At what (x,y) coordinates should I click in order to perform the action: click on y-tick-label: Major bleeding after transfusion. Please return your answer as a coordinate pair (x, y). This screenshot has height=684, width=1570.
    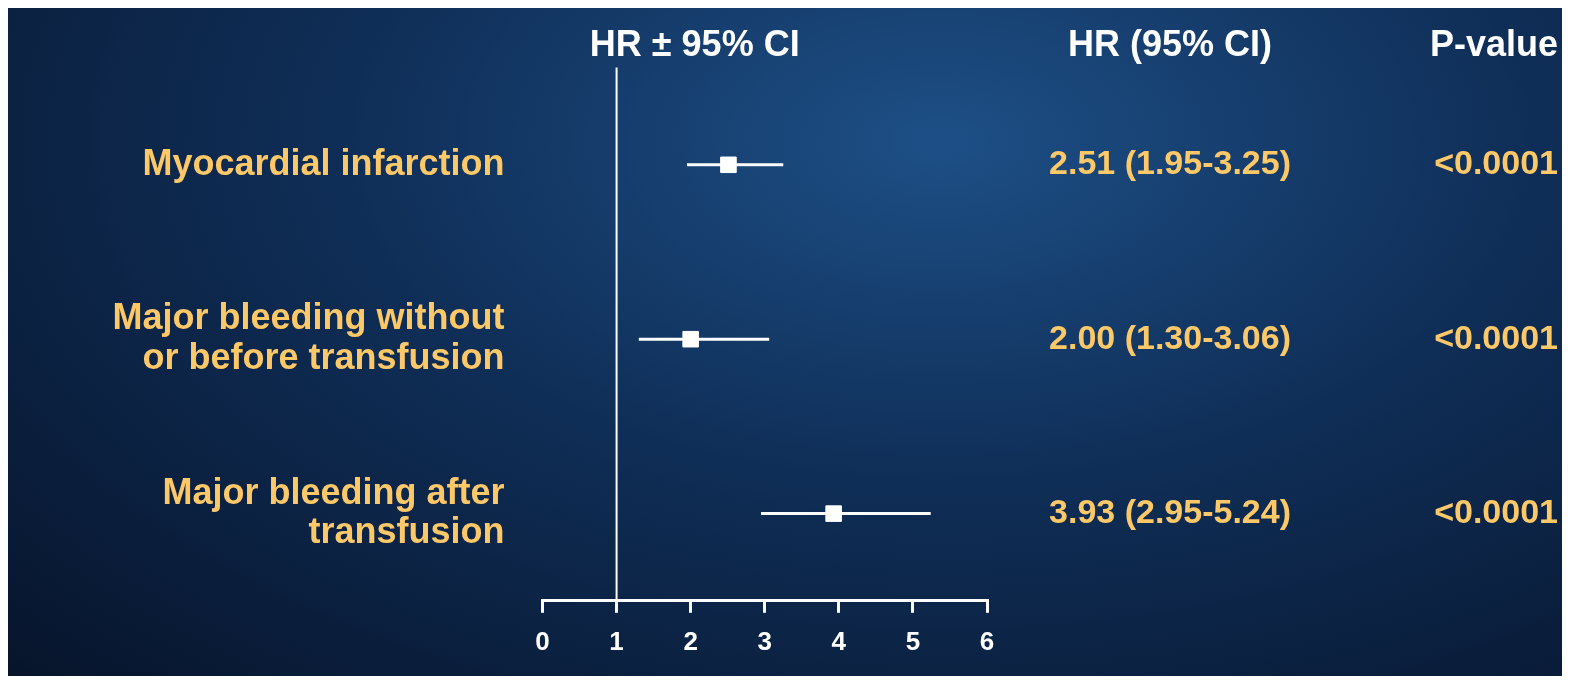
    Looking at the image, I should click on (333, 511).